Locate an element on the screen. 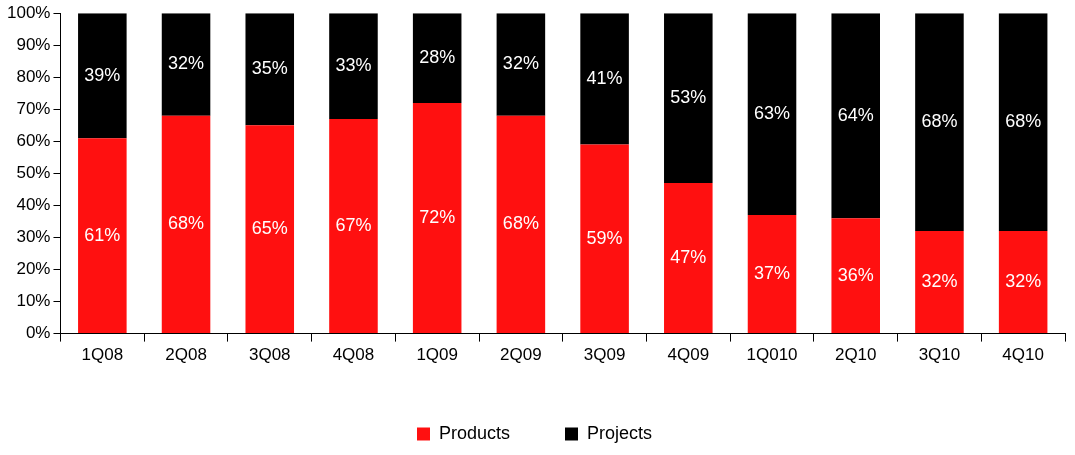 The width and height of the screenshot is (1075, 455). data-label: 72% is located at coordinates (437, 216).